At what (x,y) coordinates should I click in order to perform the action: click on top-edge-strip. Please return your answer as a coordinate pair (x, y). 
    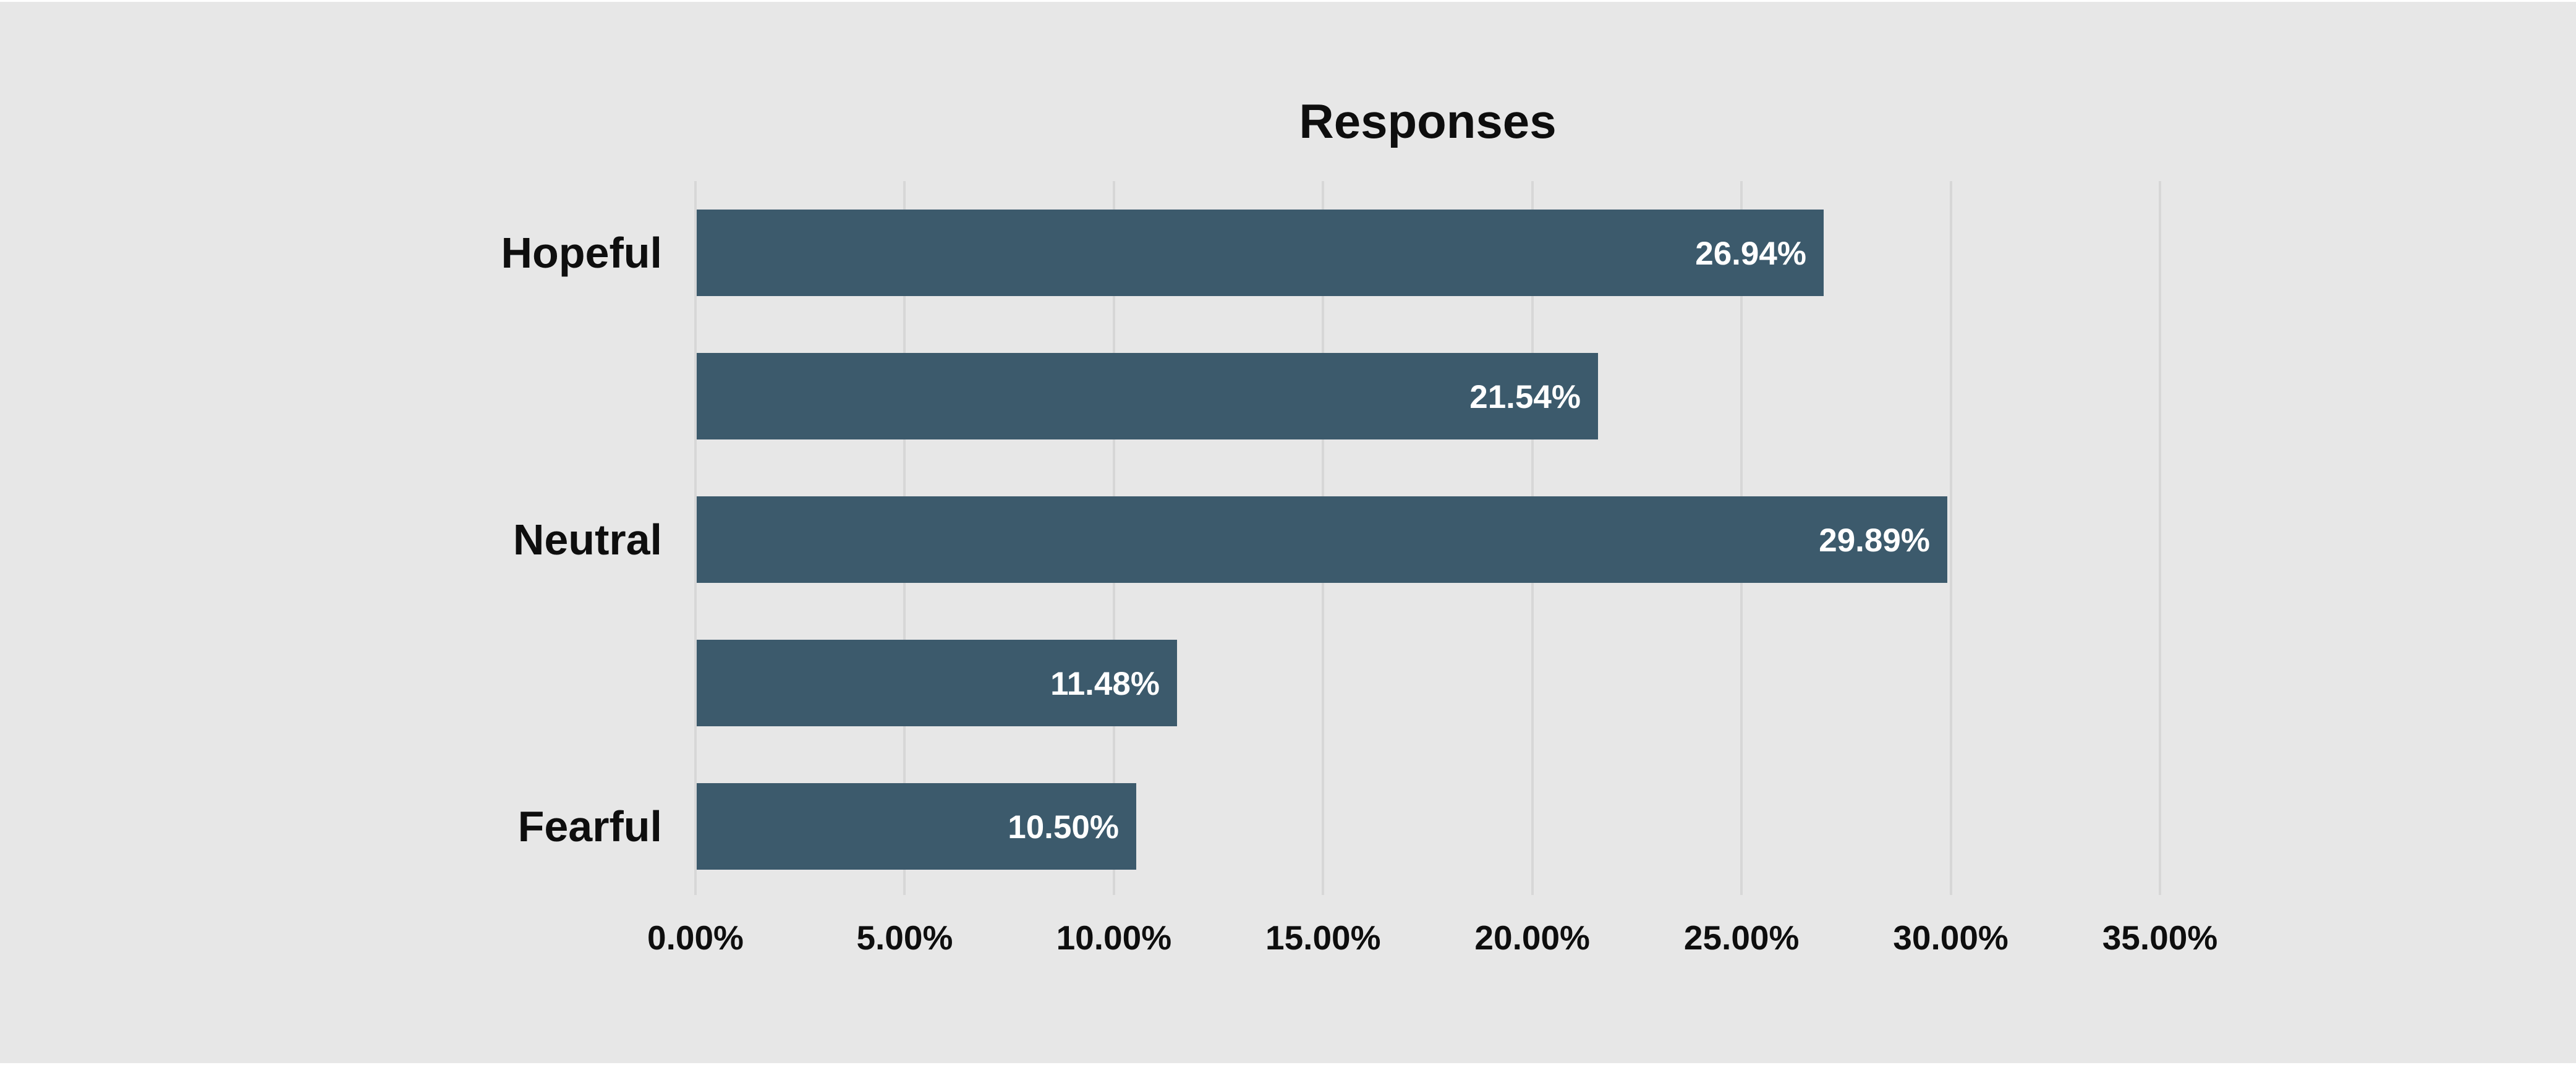
    Looking at the image, I should click on (1288, 1).